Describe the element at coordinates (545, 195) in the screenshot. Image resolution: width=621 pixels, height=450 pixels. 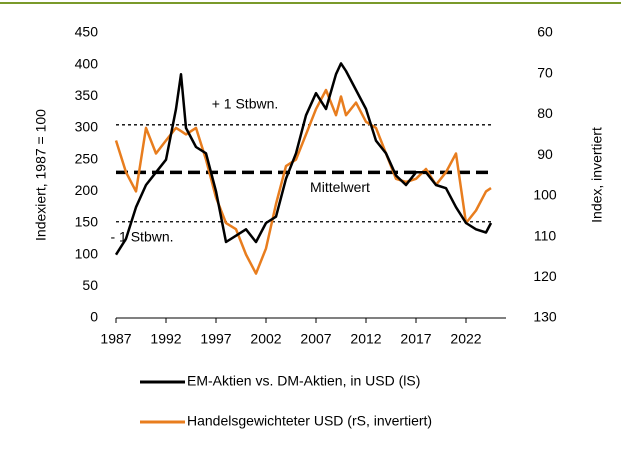
I see `y2-tick-label: 100` at that location.